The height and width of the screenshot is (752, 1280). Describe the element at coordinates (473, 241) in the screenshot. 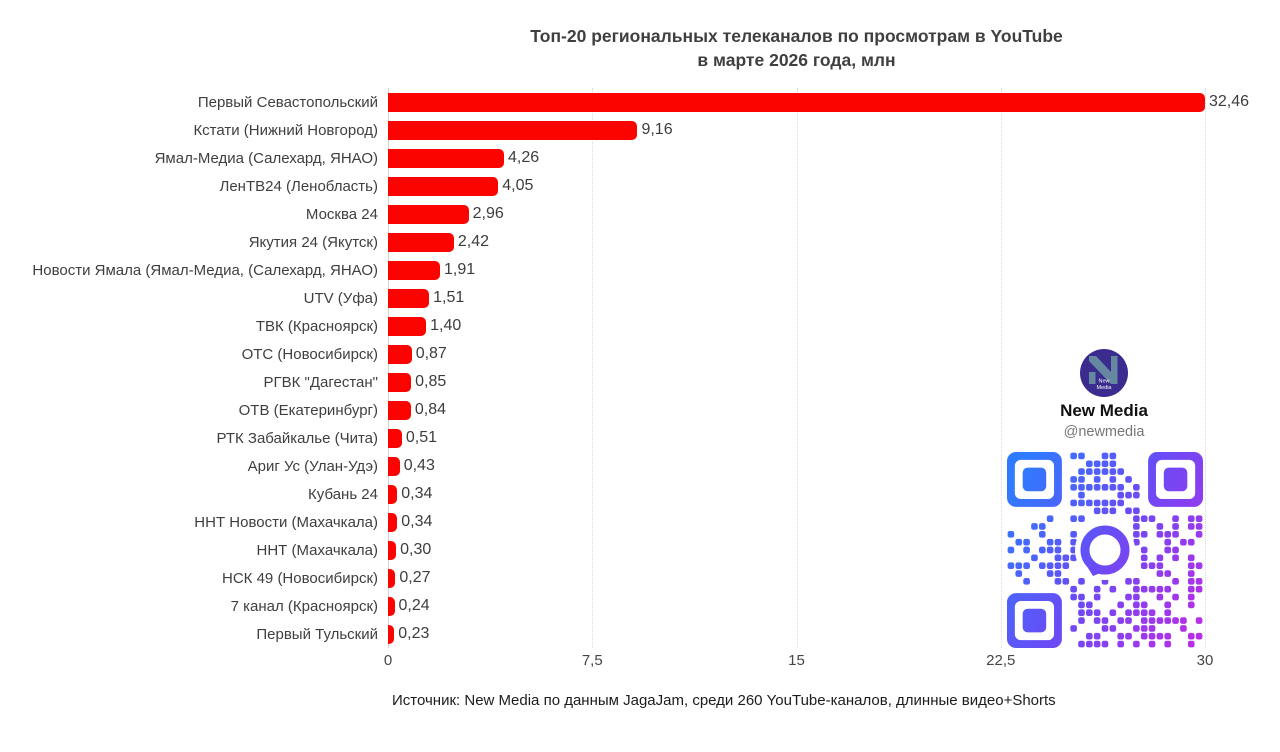

I see `value-label: 2,42` at that location.